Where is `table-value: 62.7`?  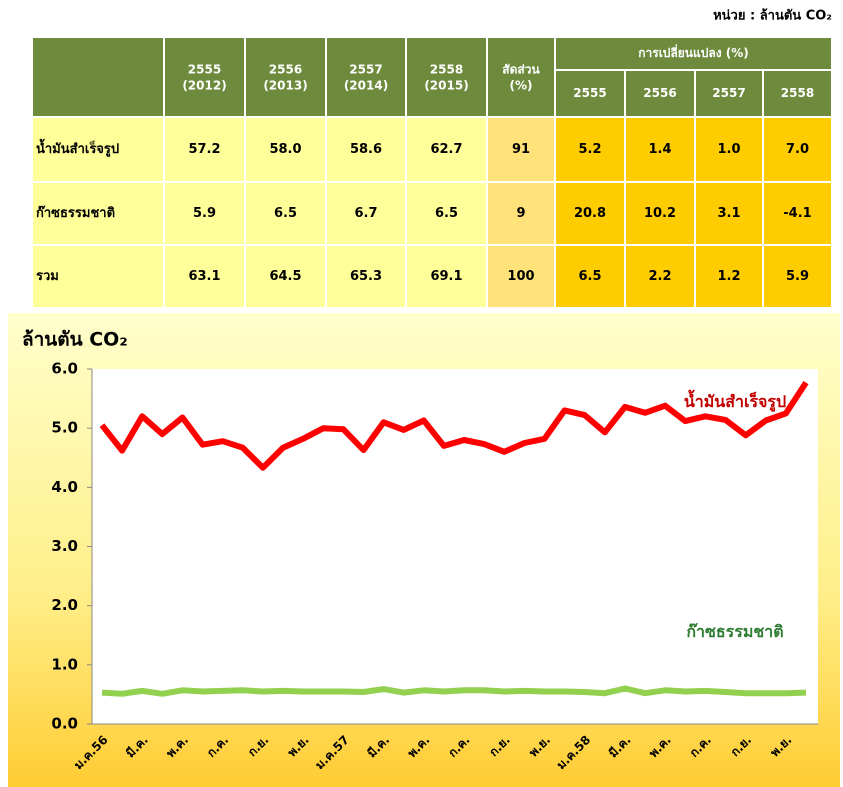
table-value: 62.7 is located at coordinates (446, 149).